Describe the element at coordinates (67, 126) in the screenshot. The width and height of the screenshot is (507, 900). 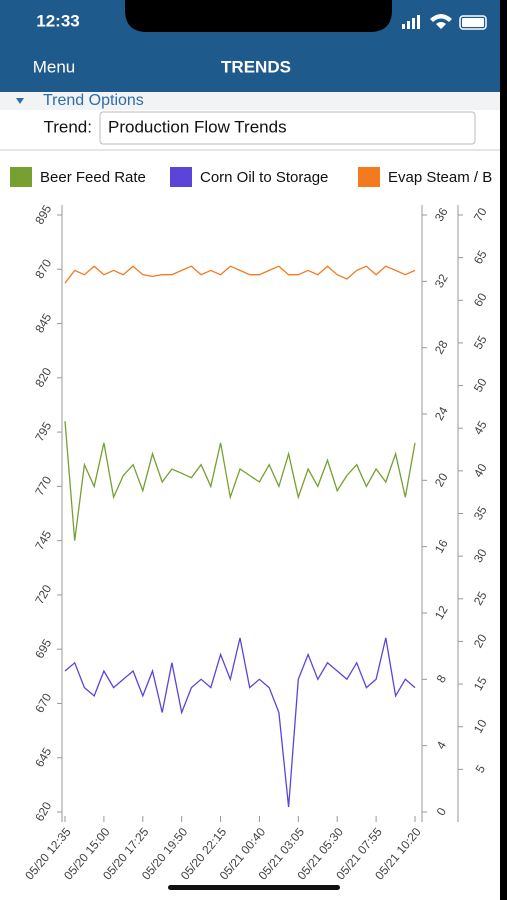
I see `trend-label: Trend:` at that location.